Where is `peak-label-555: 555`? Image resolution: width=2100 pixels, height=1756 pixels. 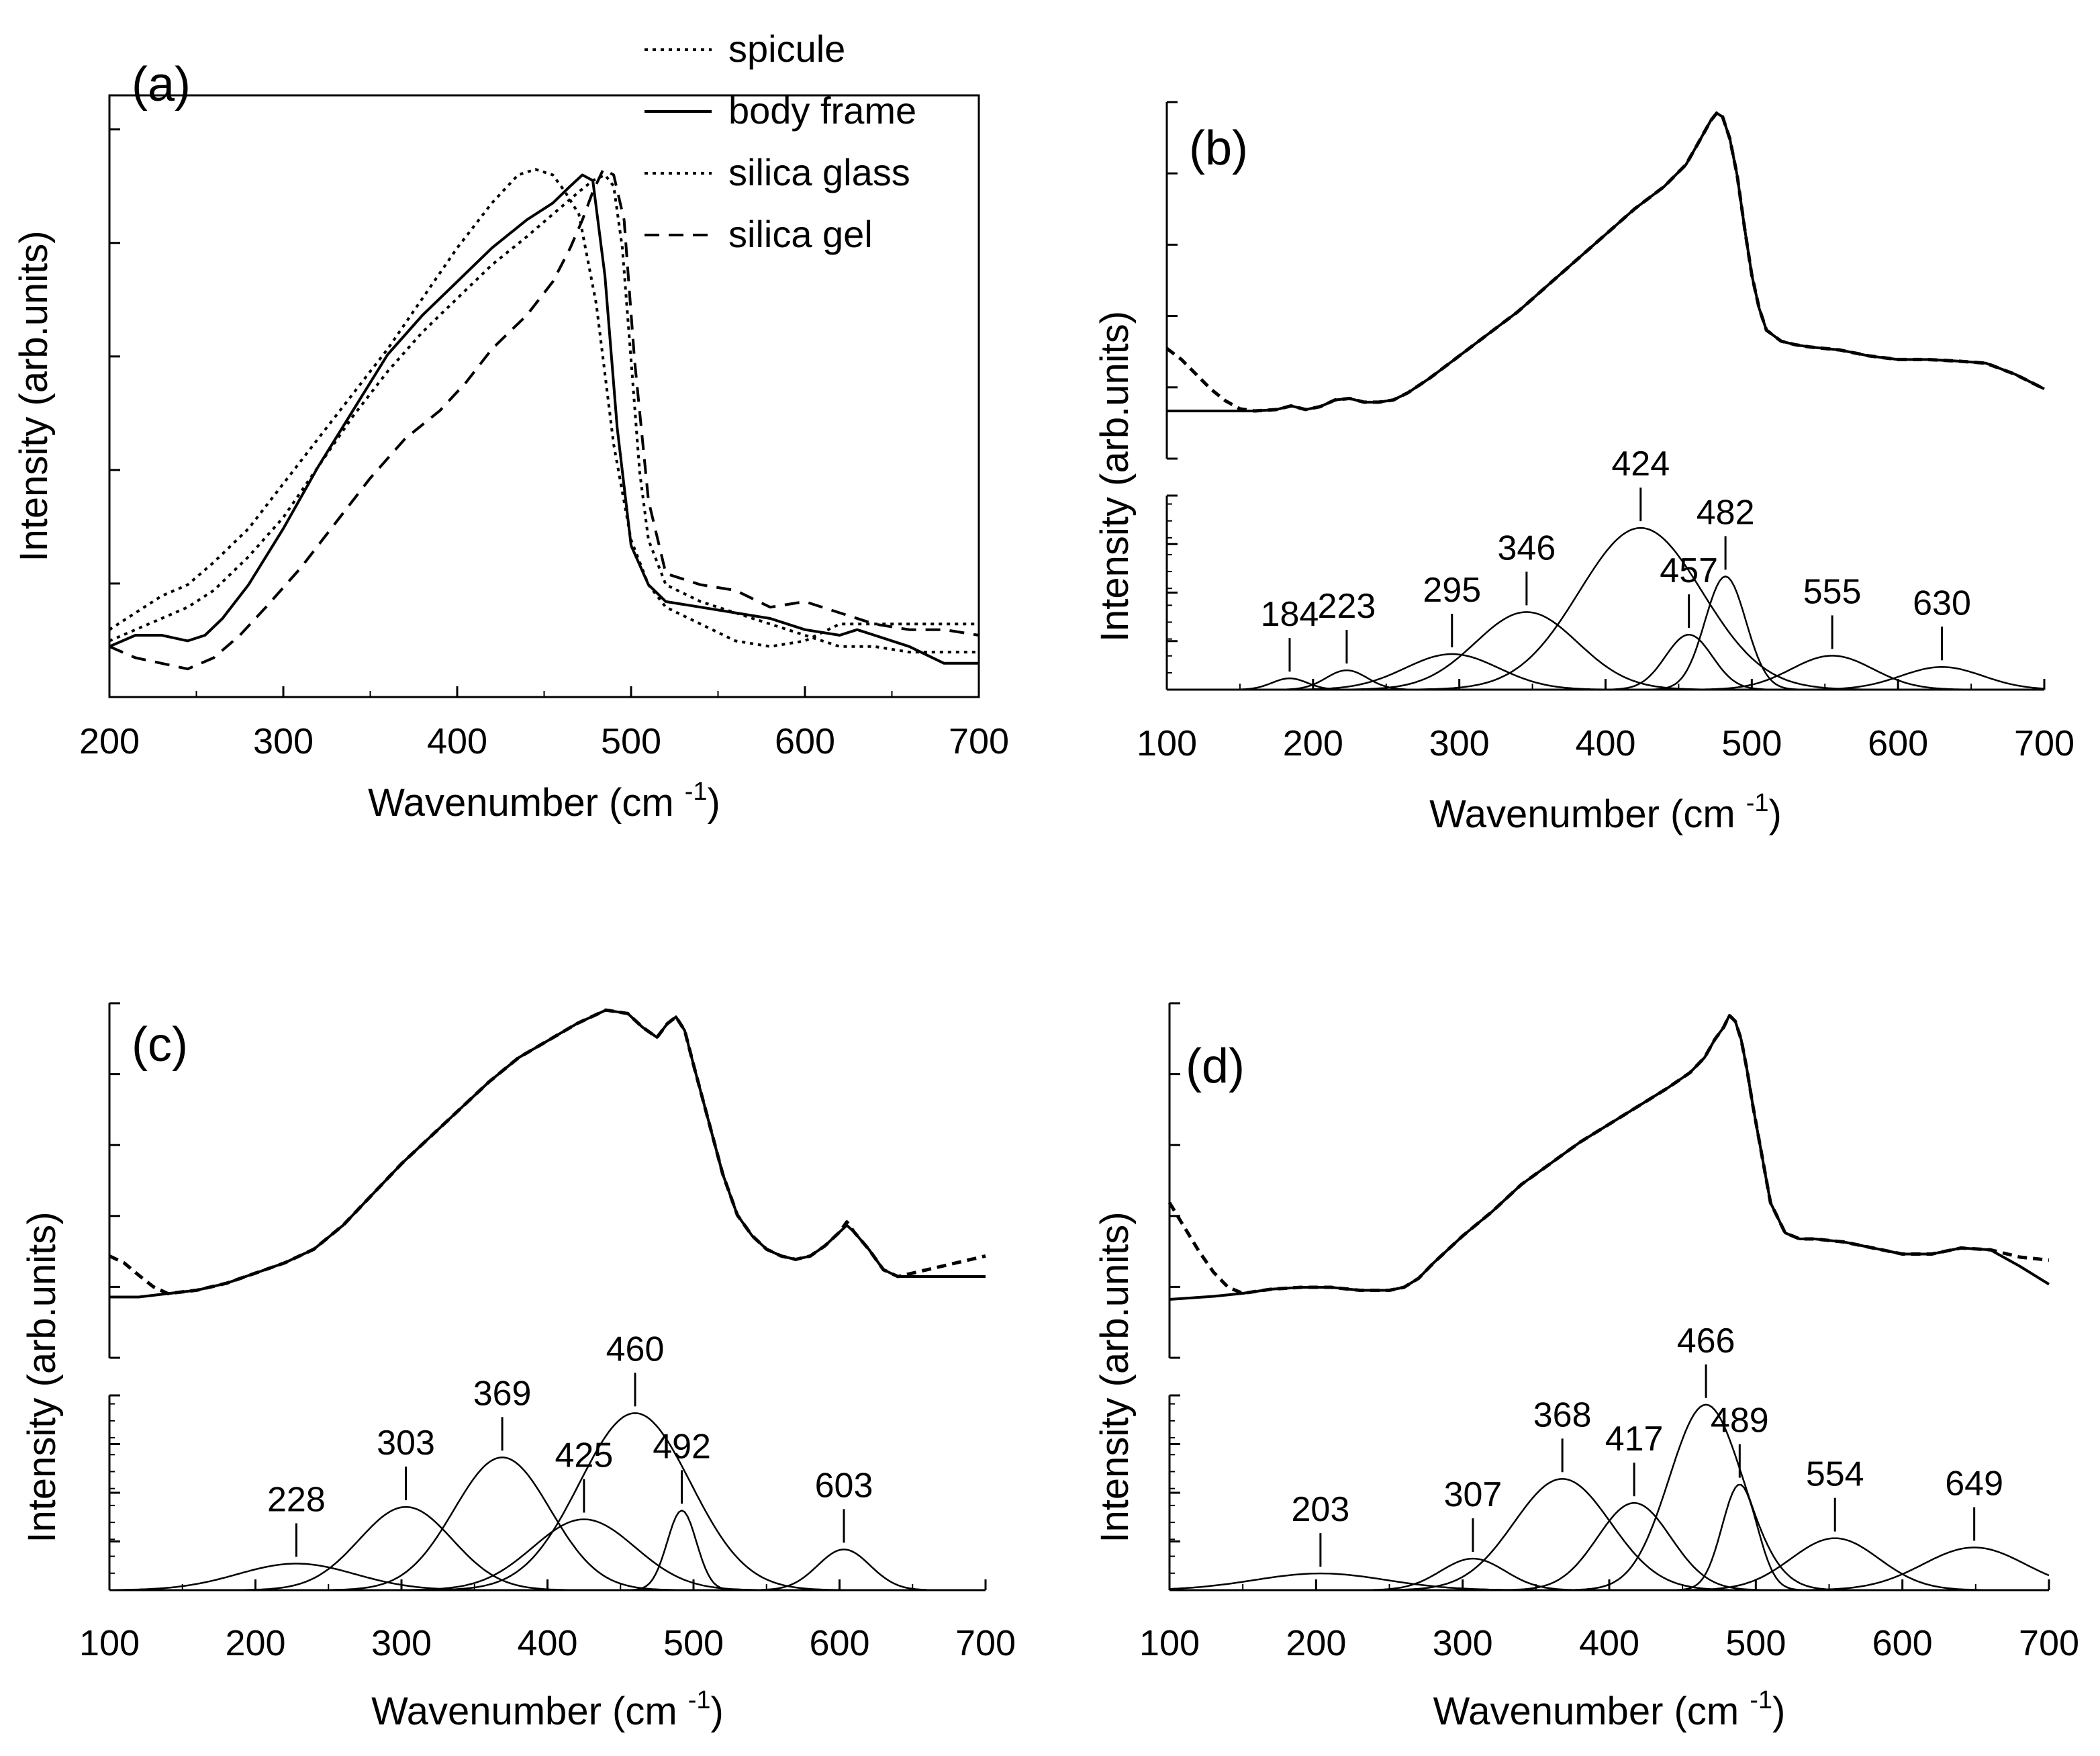
peak-label-555: 555 is located at coordinates (1832, 592).